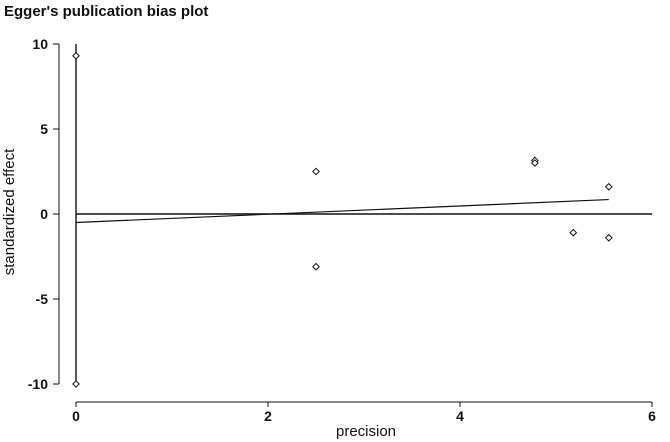 This screenshot has height=442, width=670. I want to click on y-tick-label: 0, so click(44, 214).